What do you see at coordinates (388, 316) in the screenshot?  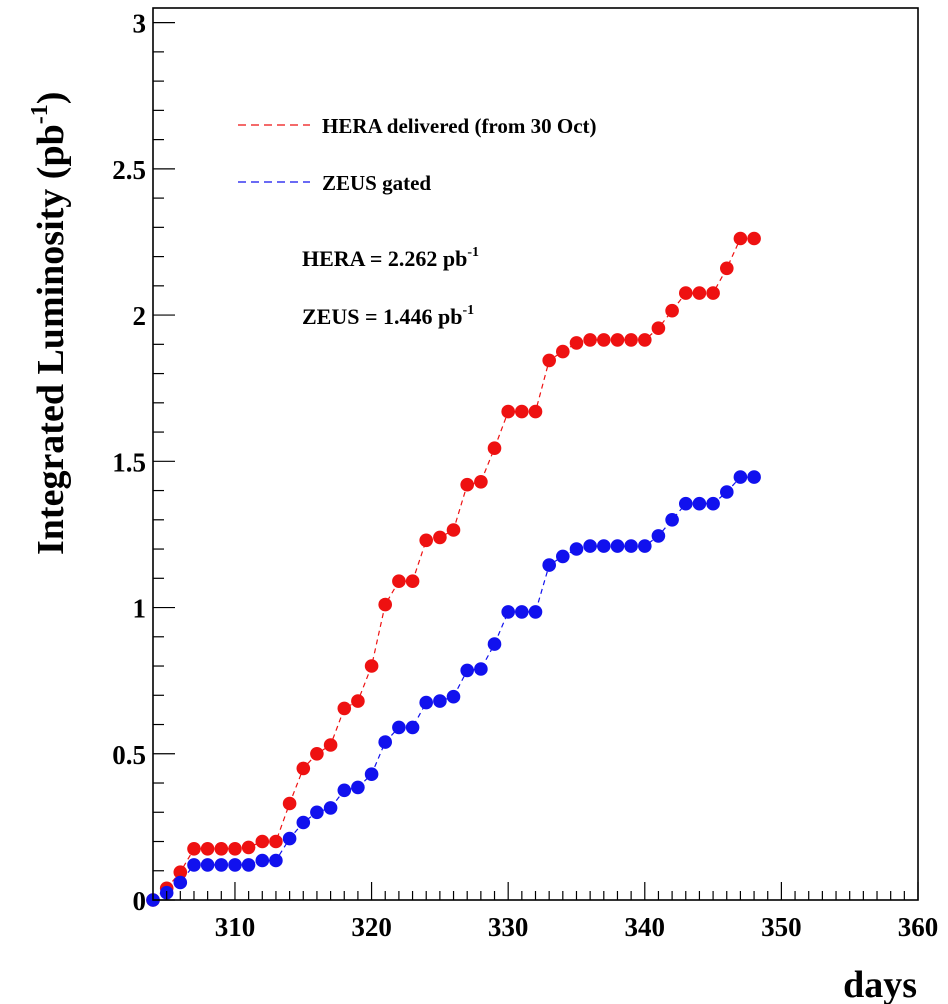 I see `annotation-zeus-total: ZEUS = 1.446 pb-1` at bounding box center [388, 316].